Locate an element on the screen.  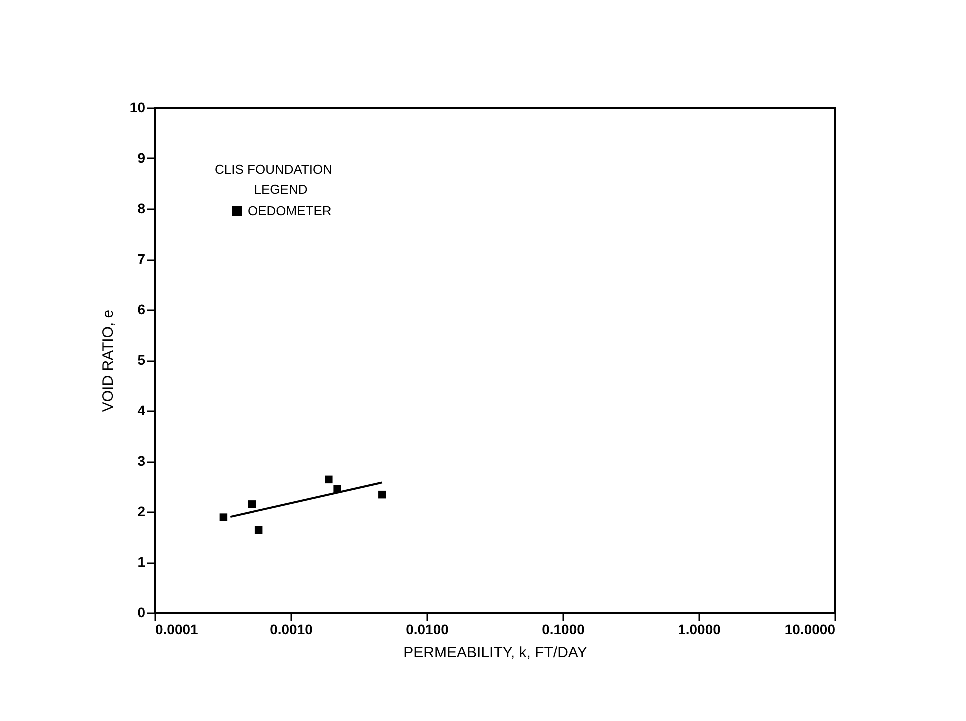
y-tick-label: 7 is located at coordinates (142, 259).